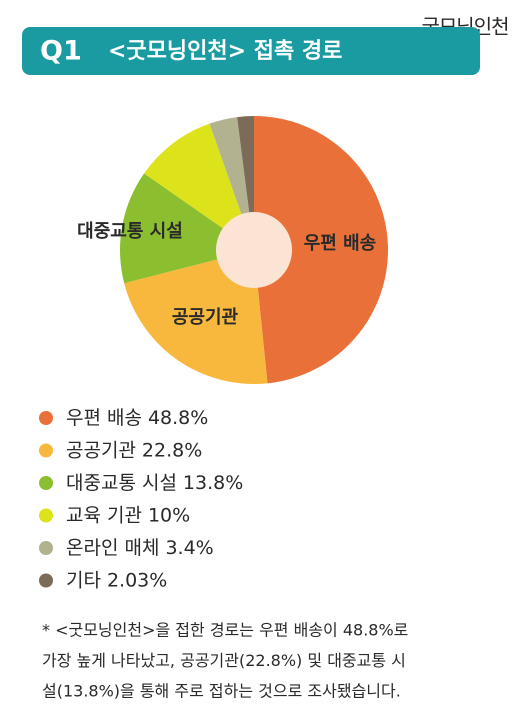 The image size is (531, 724). I want to click on legend-name: 온라인 매체, so click(112, 548).